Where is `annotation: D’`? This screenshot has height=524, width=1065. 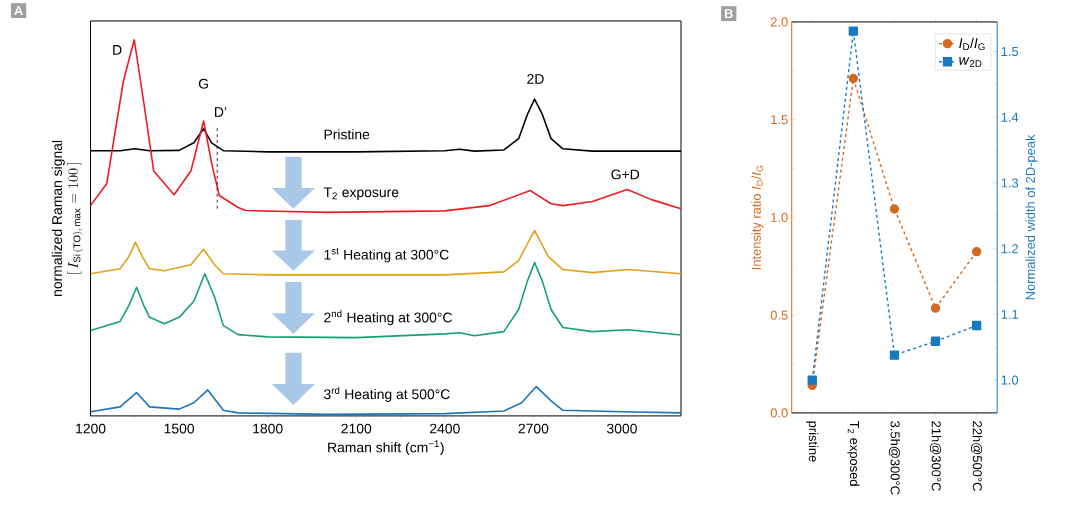
annotation: D’ is located at coordinates (221, 112).